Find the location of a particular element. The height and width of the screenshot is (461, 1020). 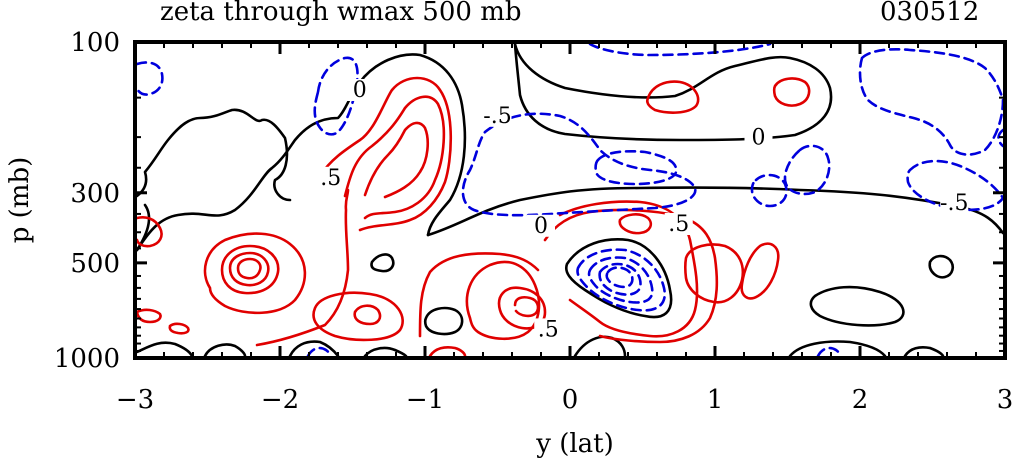

x-tick-label: −3 is located at coordinates (135, 400).